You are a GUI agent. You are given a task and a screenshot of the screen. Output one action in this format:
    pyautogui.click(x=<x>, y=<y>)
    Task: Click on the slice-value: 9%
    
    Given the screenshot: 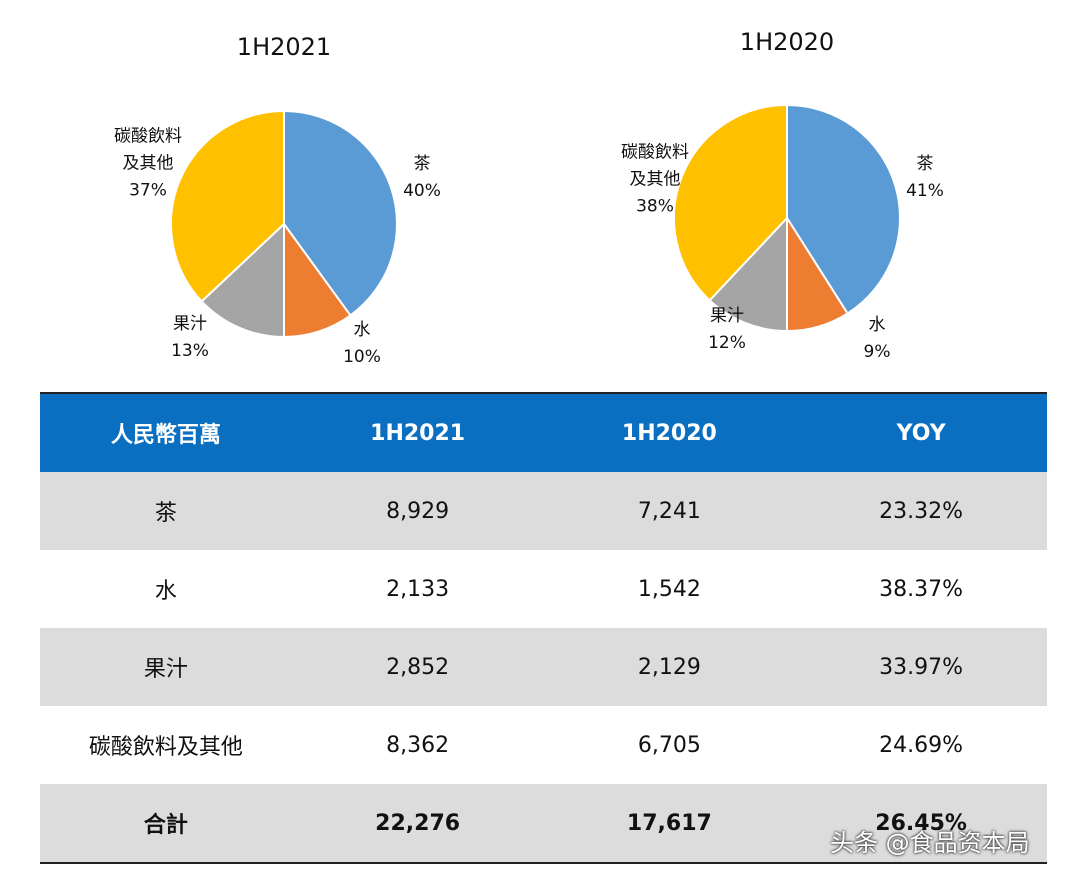 What is the action you would take?
    pyautogui.click(x=877, y=352)
    